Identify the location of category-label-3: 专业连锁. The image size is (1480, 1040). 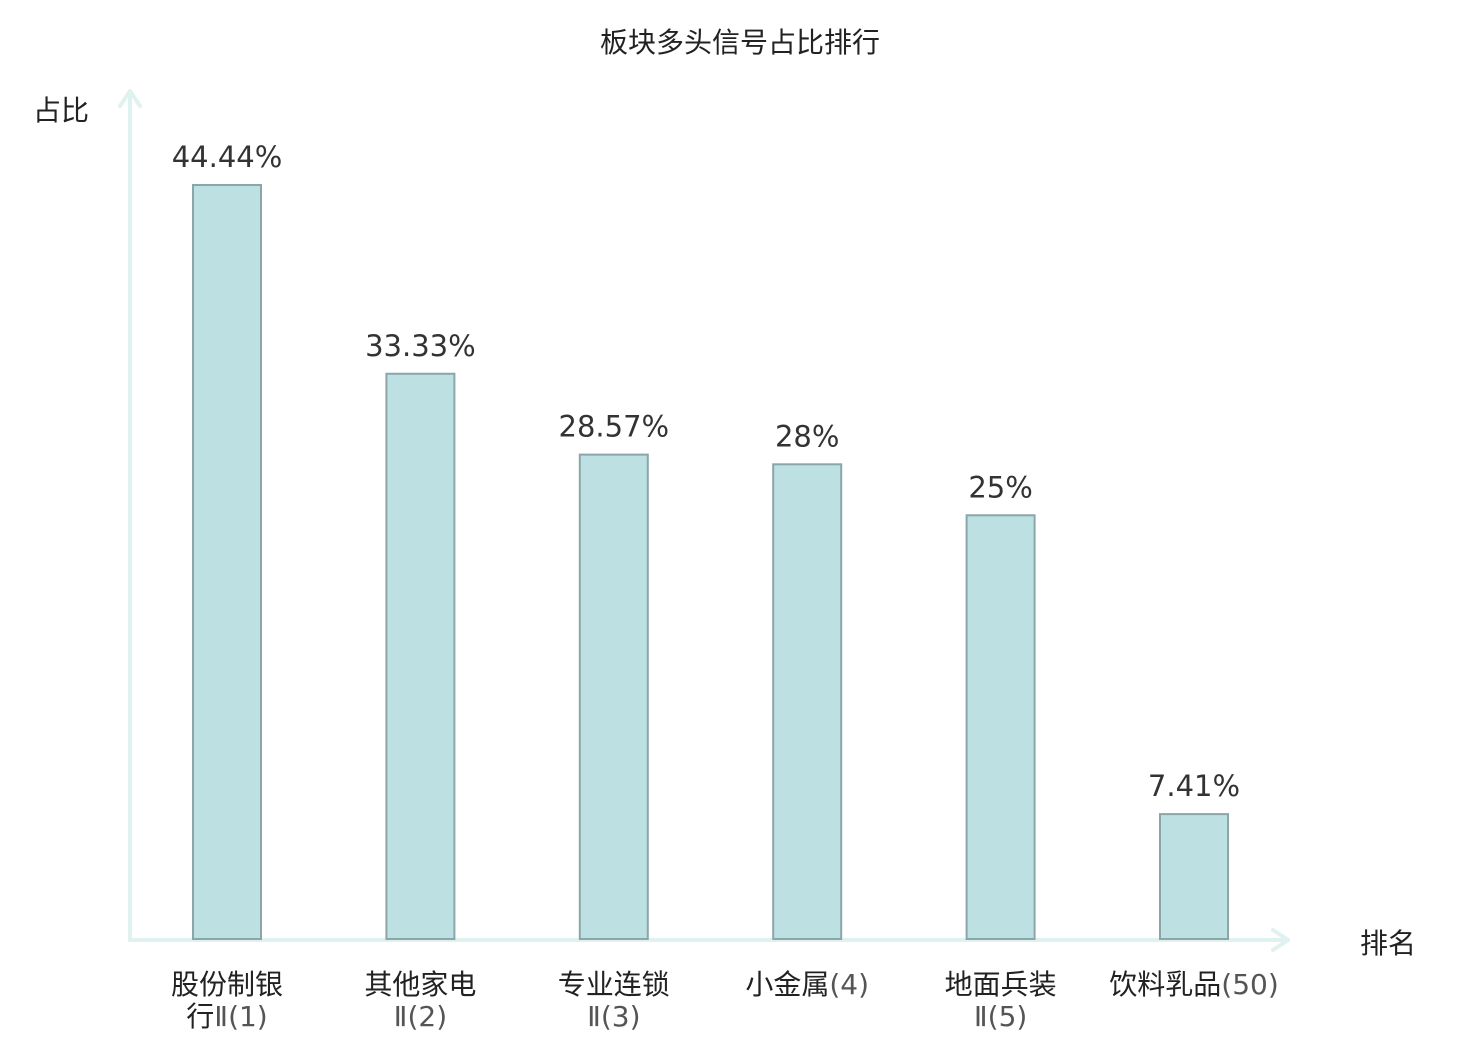
(614, 984).